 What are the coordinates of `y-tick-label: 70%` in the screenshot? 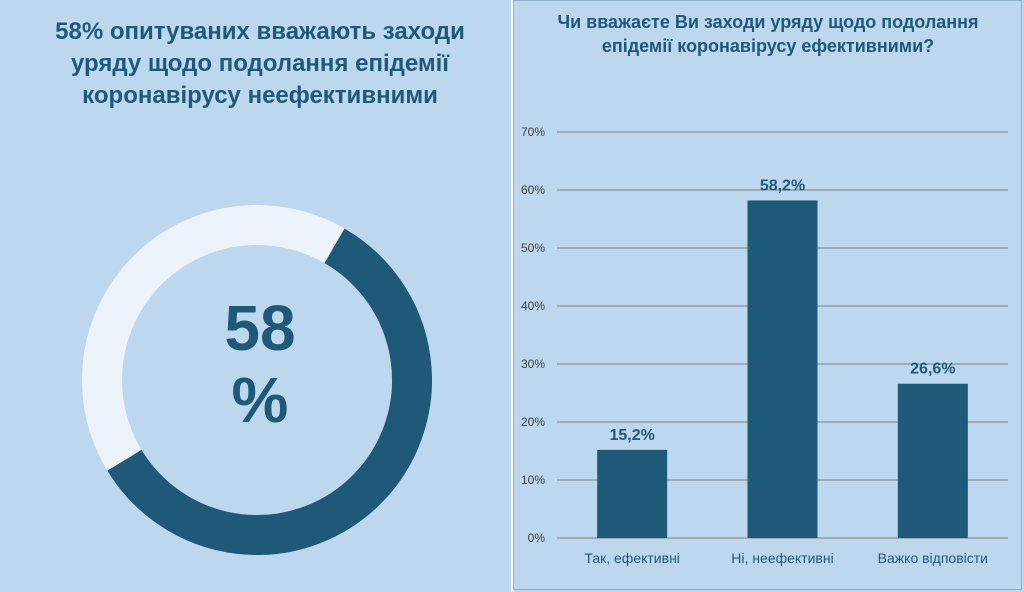 It's located at (533, 132).